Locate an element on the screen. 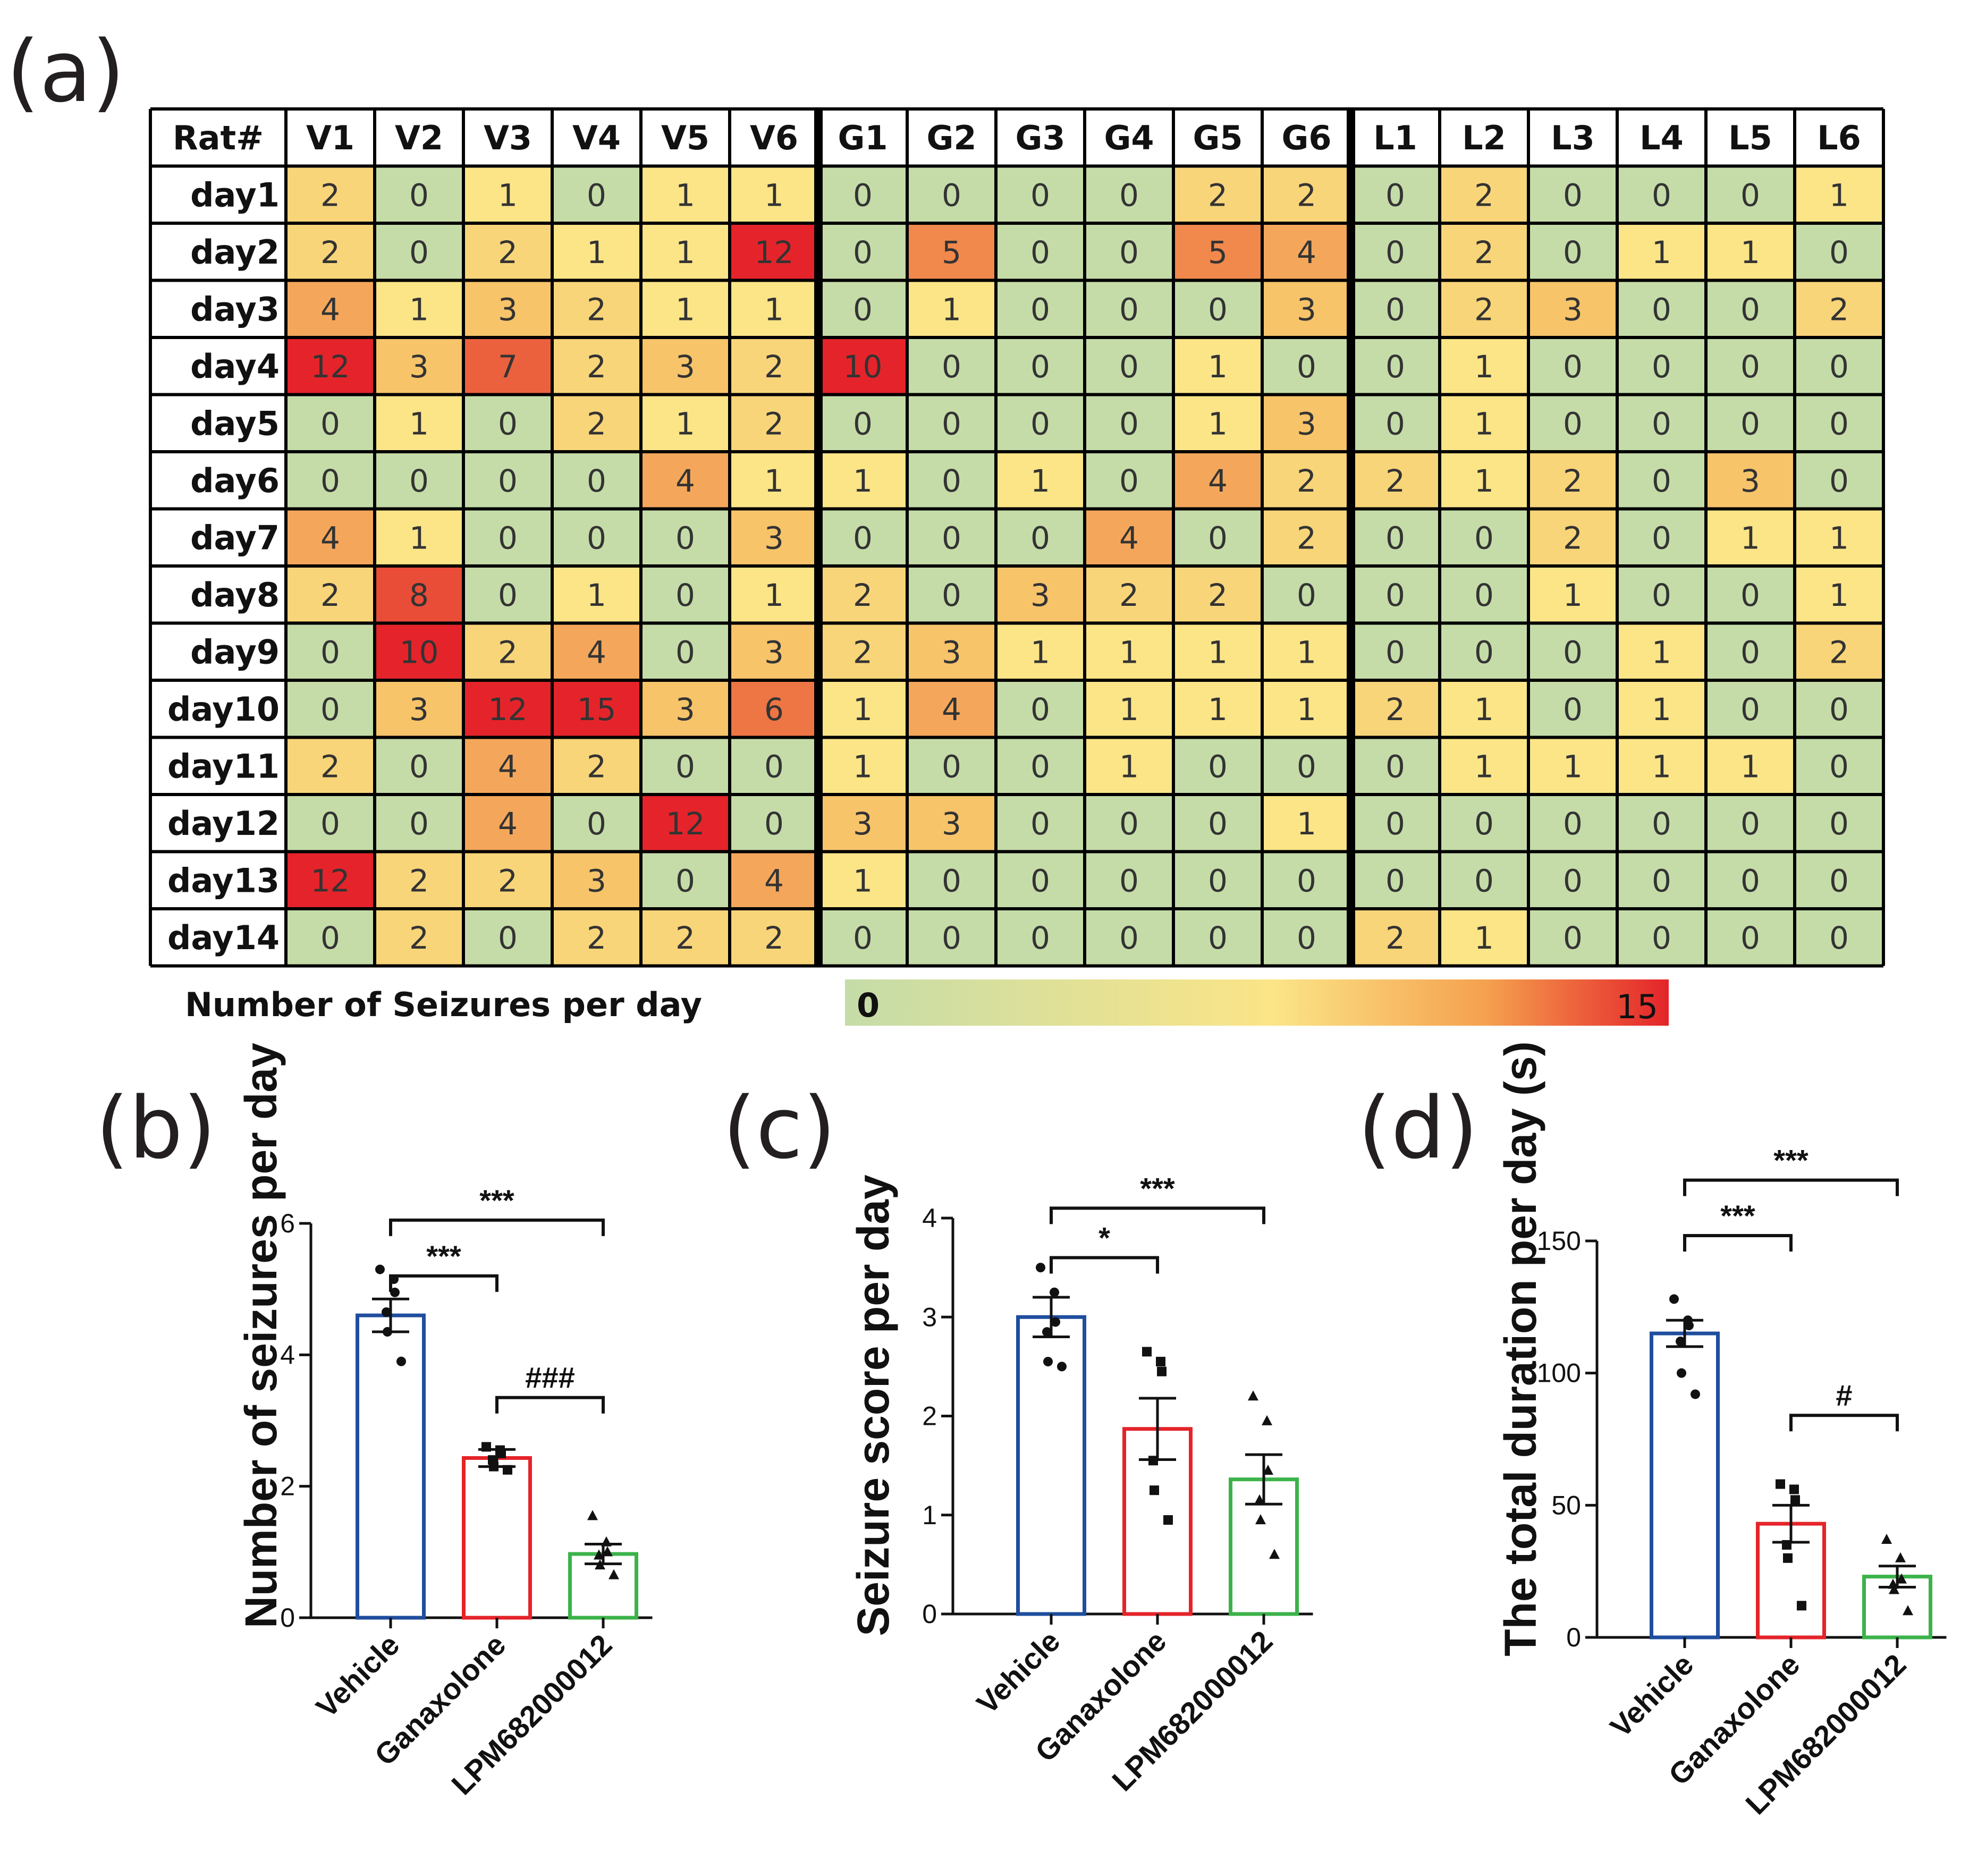 The image size is (1986, 1876). panel-label: (c) is located at coordinates (779, 1128).